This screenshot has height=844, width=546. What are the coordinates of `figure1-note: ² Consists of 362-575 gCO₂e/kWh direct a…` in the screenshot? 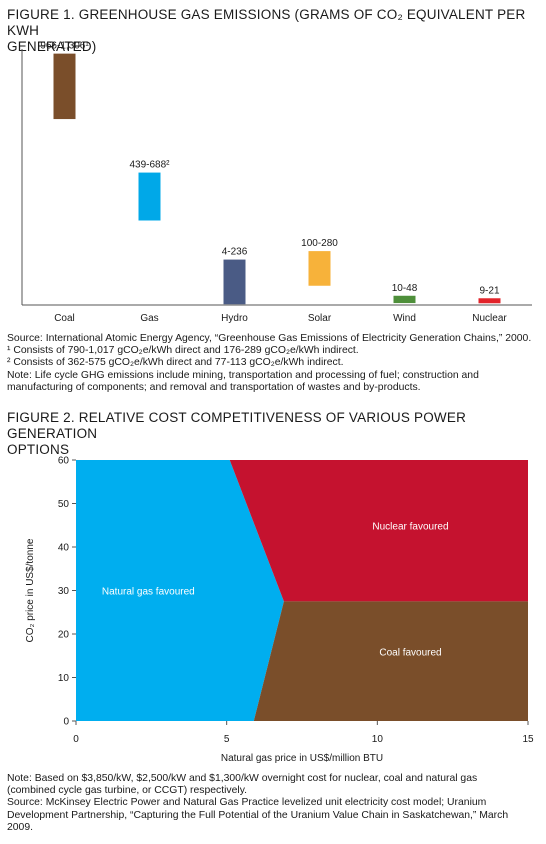 It's located at (175, 363).